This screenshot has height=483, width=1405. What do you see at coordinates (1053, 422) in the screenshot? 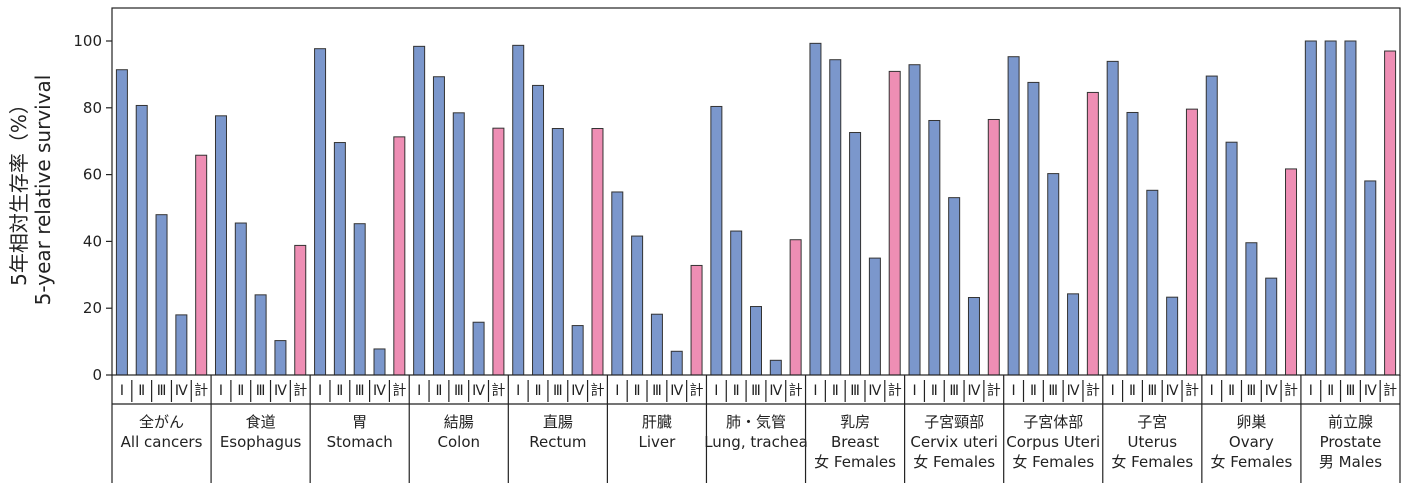
I see `category-label: 子宮体部` at bounding box center [1053, 422].